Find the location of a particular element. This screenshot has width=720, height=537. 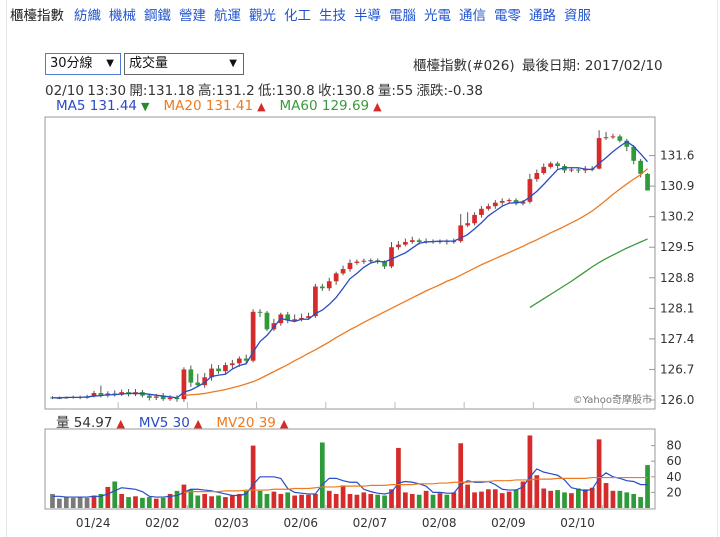

x-tick-label: 02/09 is located at coordinates (508, 523).